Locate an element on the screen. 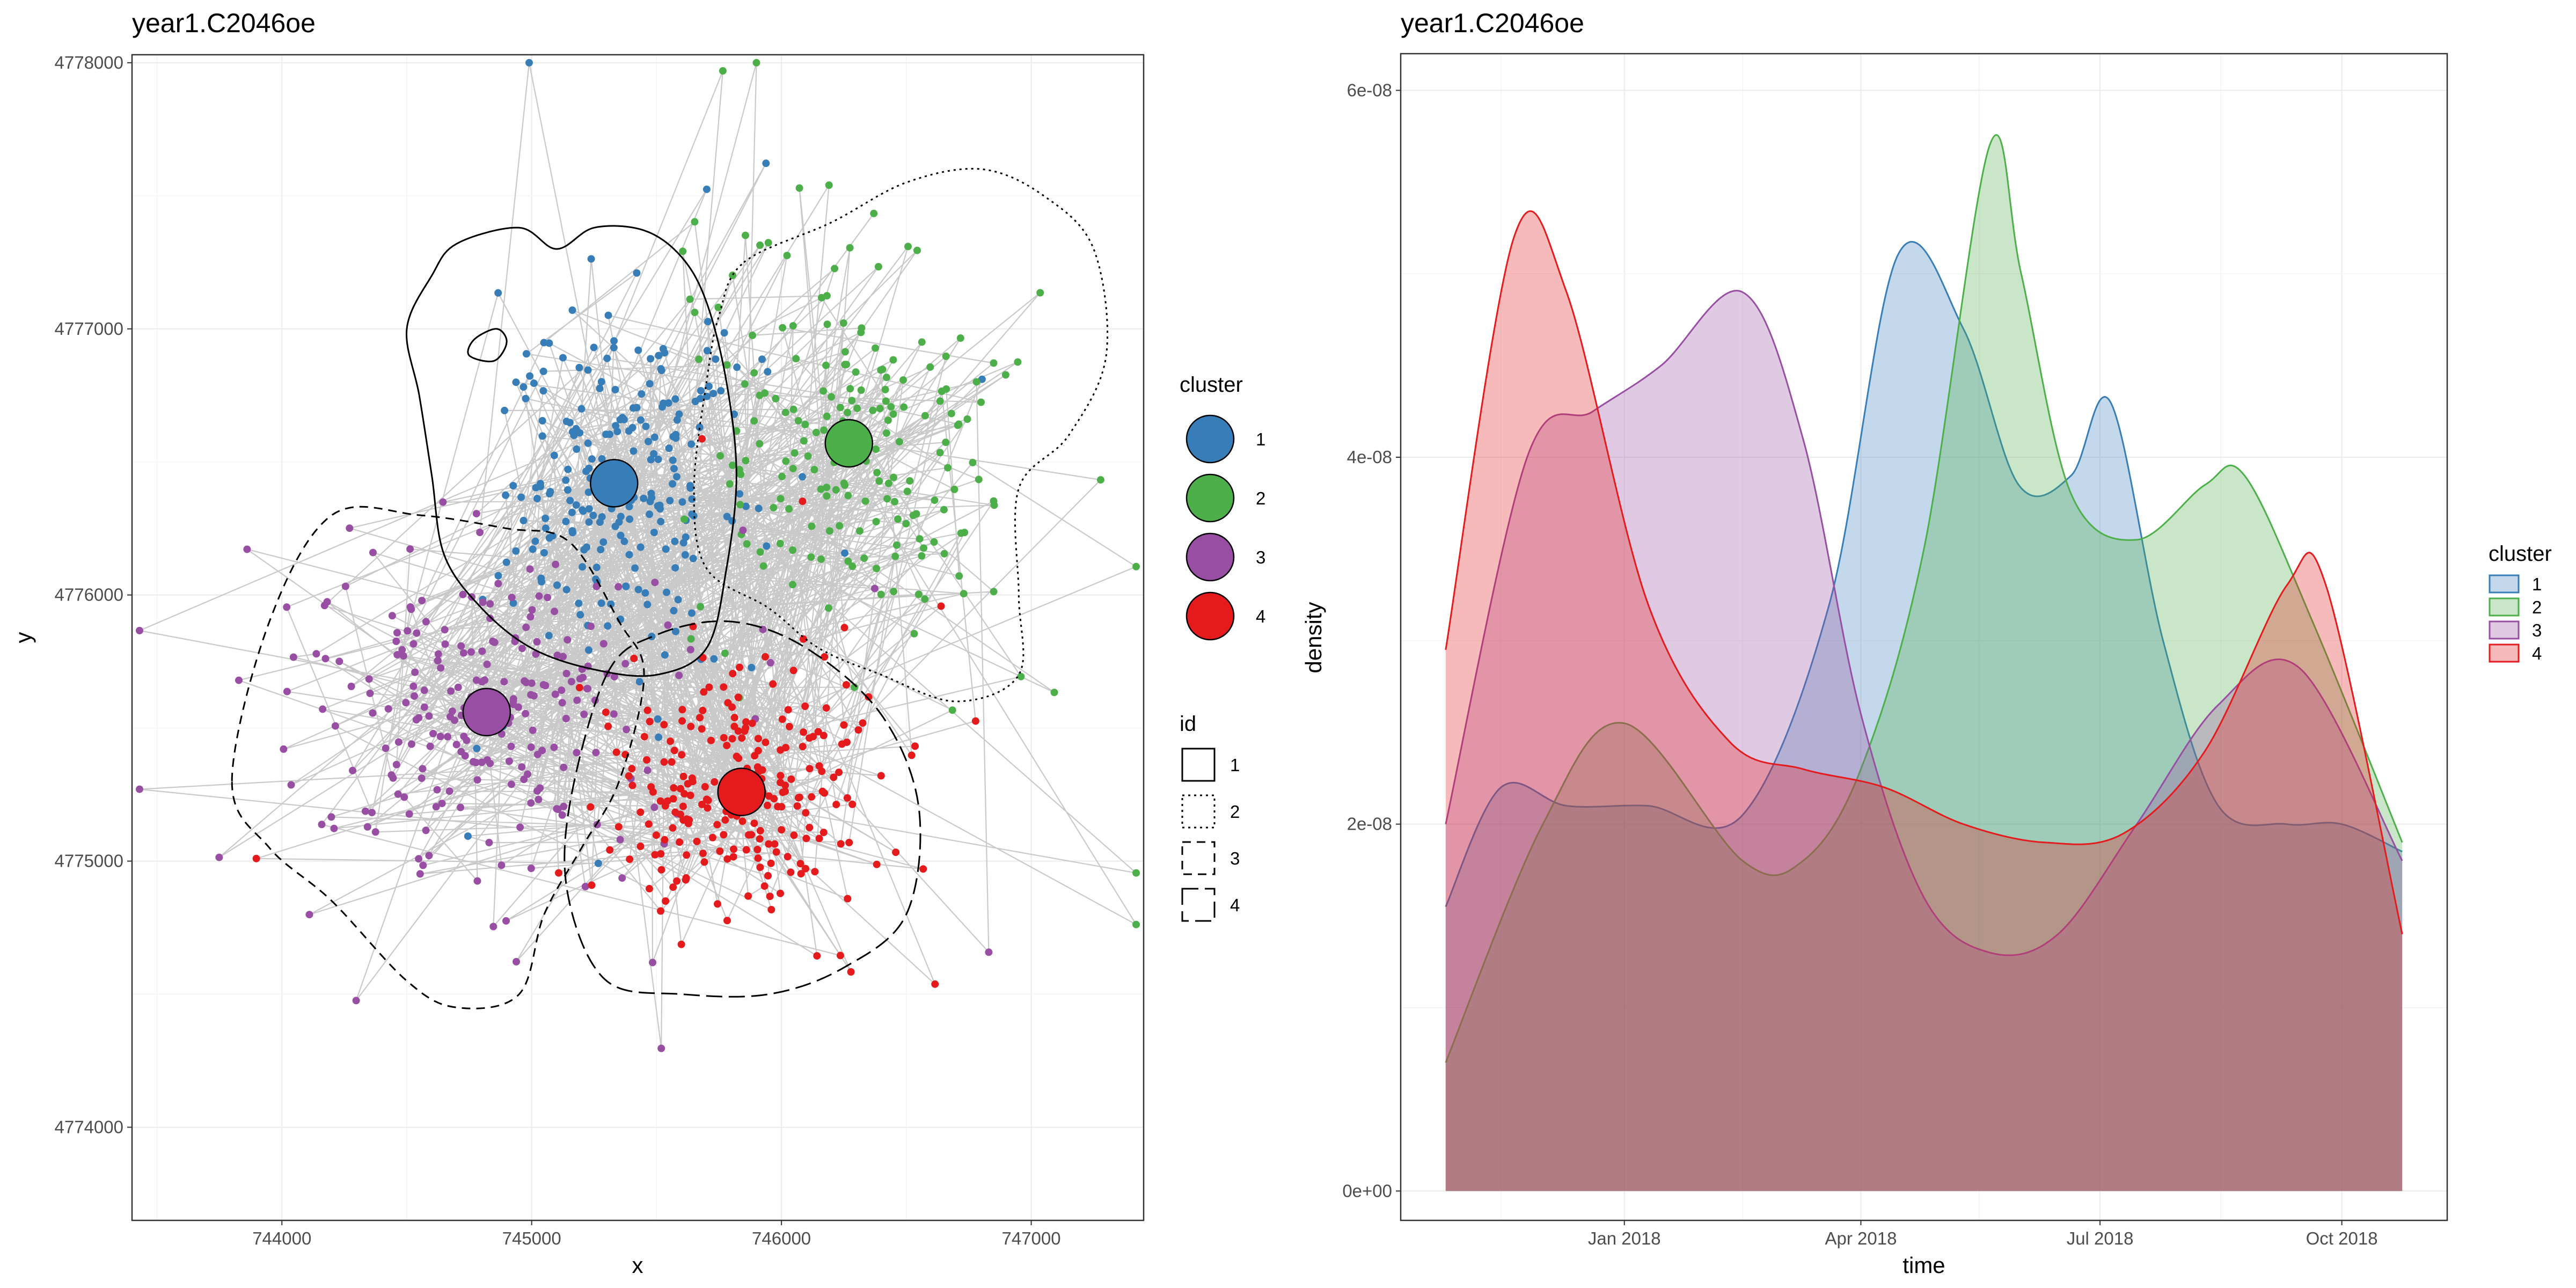 The height and width of the screenshot is (1288, 2576). scatter-y-axis-title: y is located at coordinates (23, 637).